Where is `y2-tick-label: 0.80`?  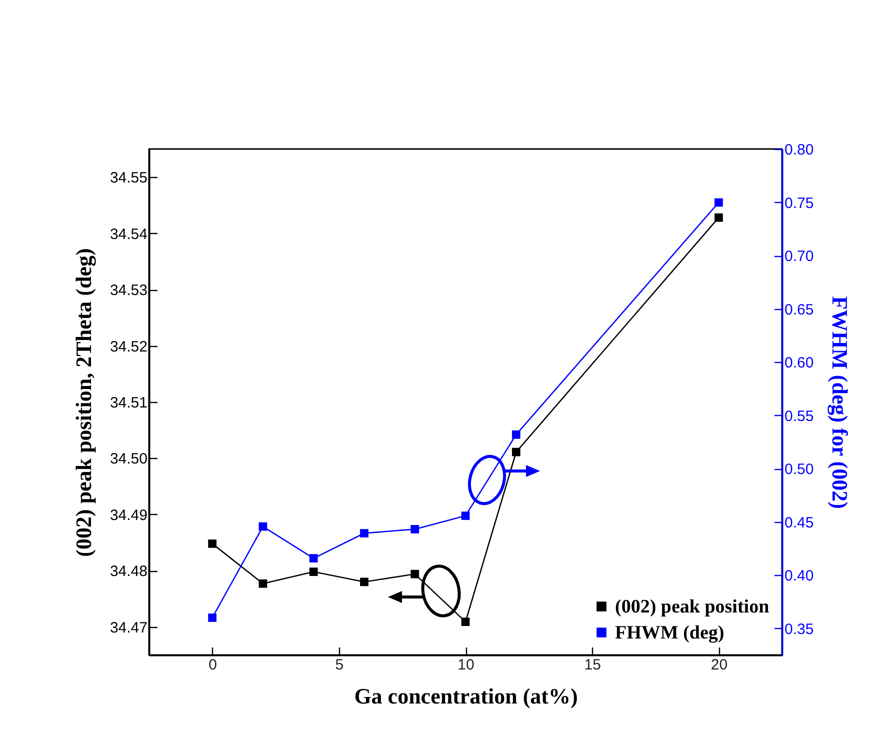 y2-tick-label: 0.80 is located at coordinates (799, 150).